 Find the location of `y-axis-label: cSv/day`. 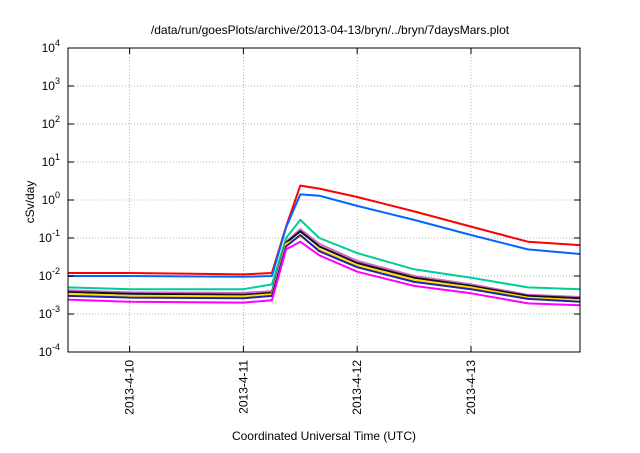

y-axis-label: cSv/day is located at coordinates (30, 202).